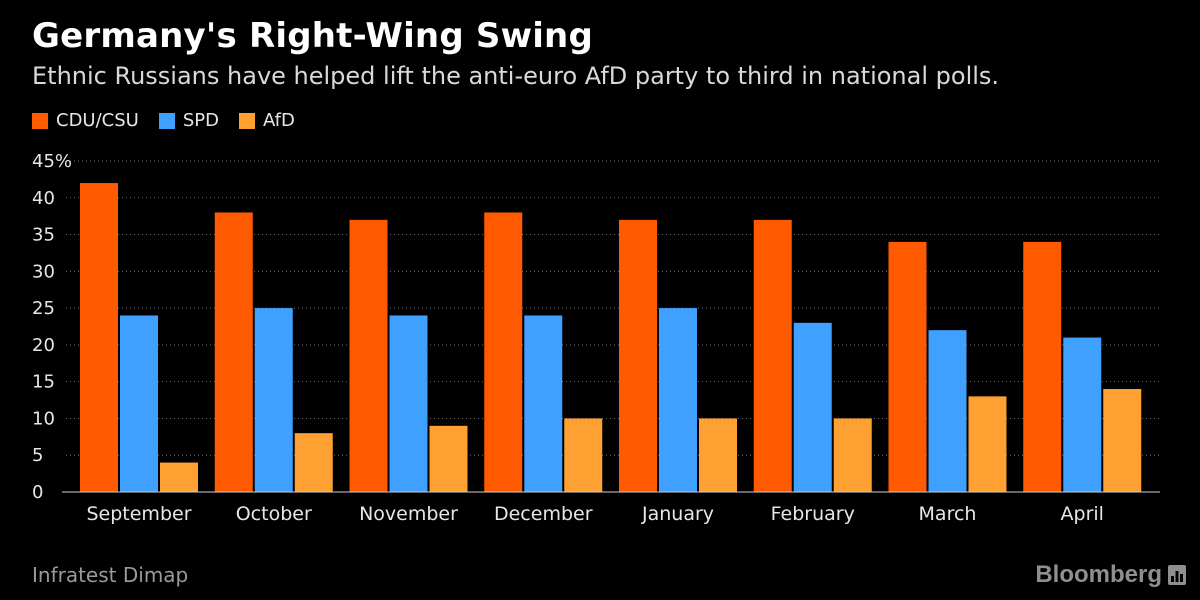  I want to click on y-tick-label: 40, so click(43, 198).